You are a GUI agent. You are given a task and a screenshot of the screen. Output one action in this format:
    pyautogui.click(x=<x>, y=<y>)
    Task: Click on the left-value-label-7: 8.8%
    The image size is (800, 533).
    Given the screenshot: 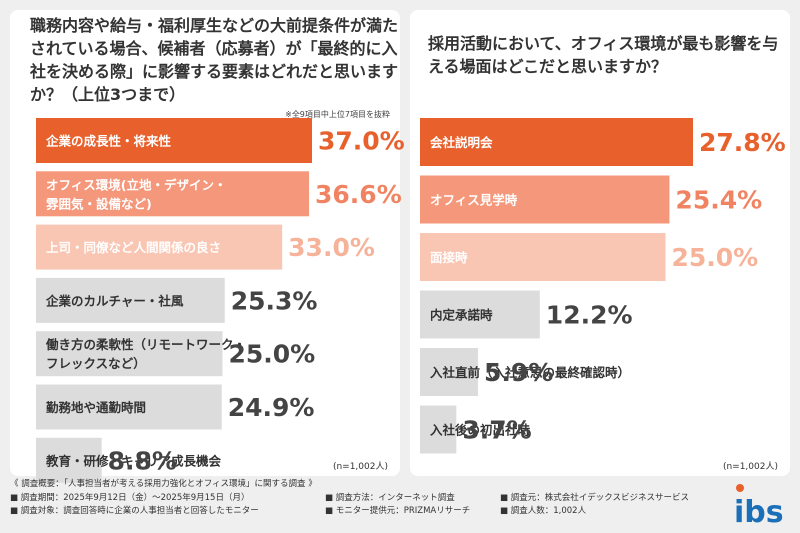 What is the action you would take?
    pyautogui.click(x=142, y=460)
    